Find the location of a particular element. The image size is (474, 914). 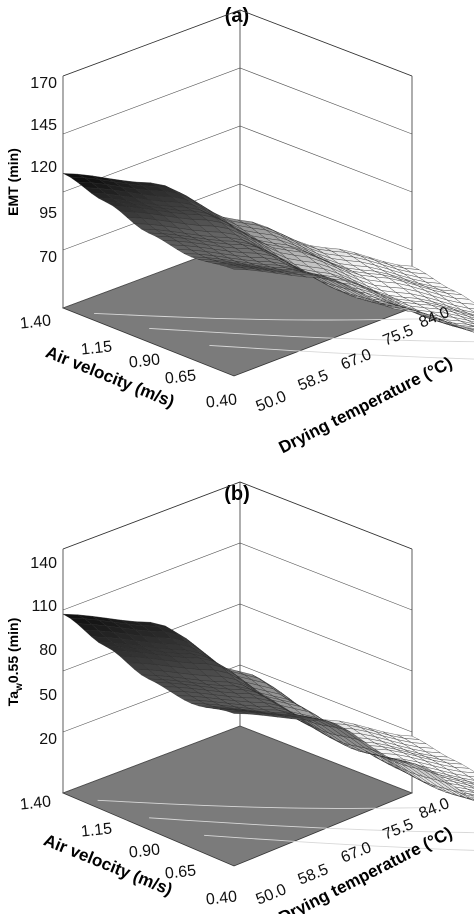

panel-a-x-tick: 75.5 is located at coordinates (398, 335).